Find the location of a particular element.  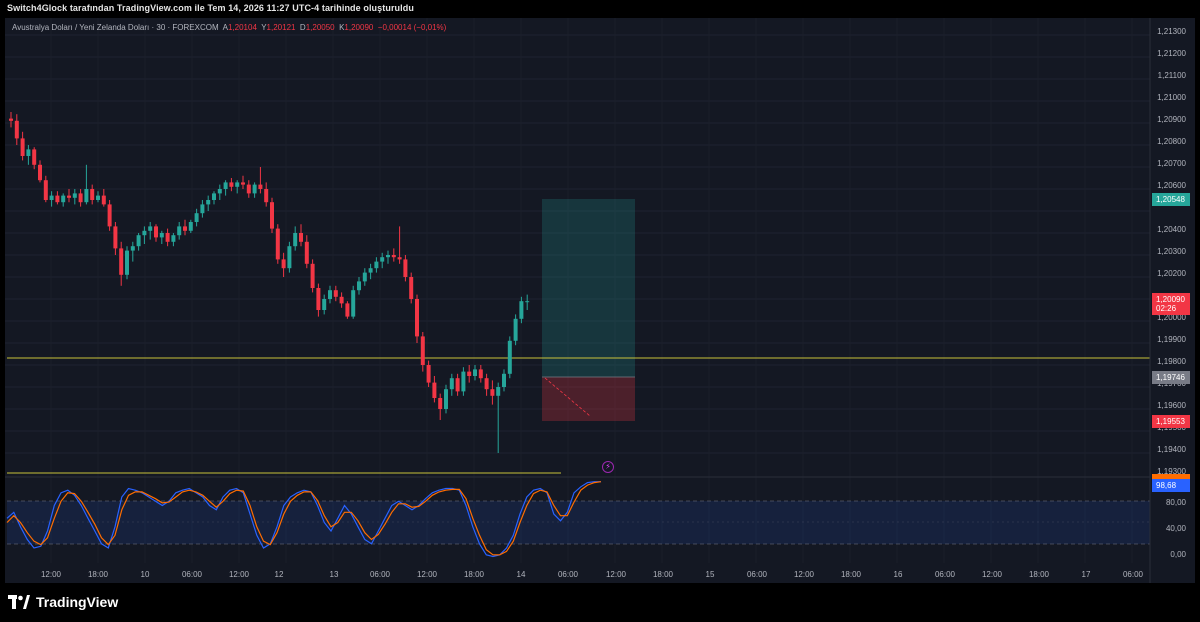

price-tick: 1,21100 is located at coordinates (1171, 75).